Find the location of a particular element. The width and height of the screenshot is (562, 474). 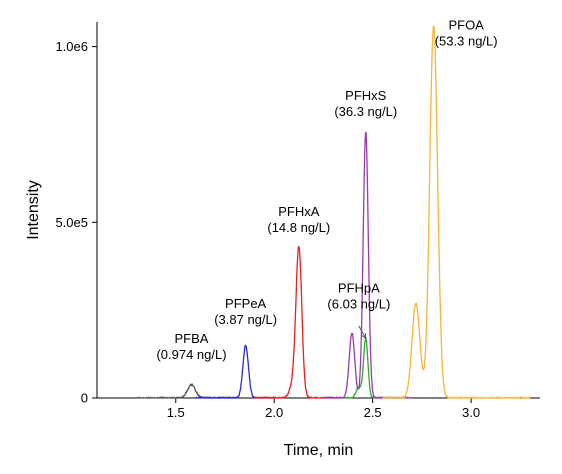

x-ticks: 1.5 2.0 2.5 3.0 is located at coordinates (323, 409).